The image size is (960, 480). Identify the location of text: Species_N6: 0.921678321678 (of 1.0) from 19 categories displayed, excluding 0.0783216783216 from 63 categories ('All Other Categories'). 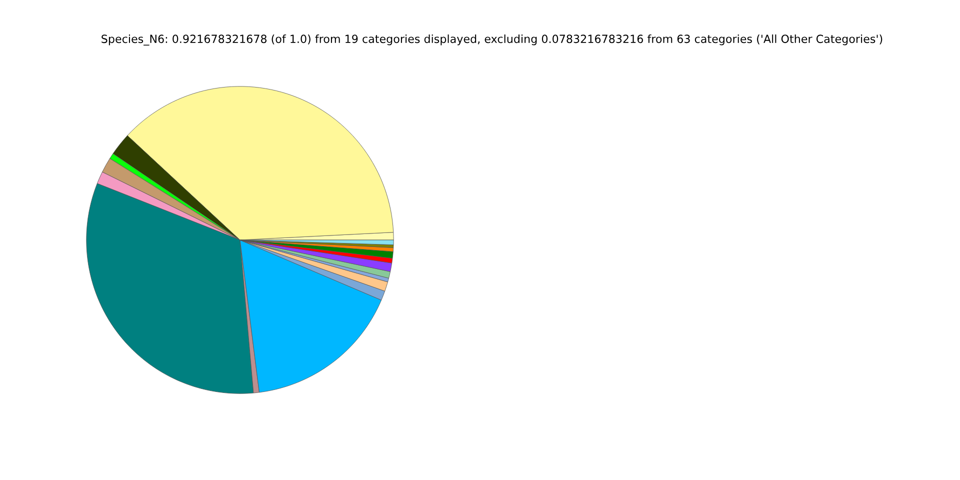
(492, 40).